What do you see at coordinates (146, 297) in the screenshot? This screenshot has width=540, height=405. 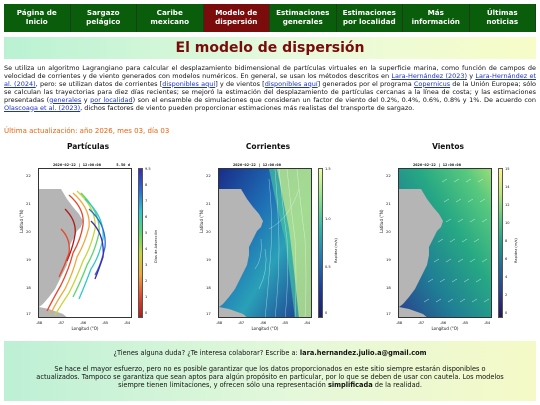 I see `colorbar-tick: 1` at bounding box center [146, 297].